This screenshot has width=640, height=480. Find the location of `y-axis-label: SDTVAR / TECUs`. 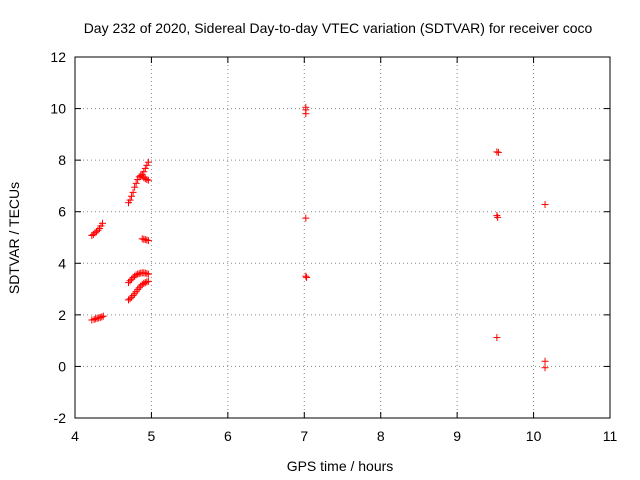

y-axis-label: SDTVAR / TECUs is located at coordinates (14, 238).